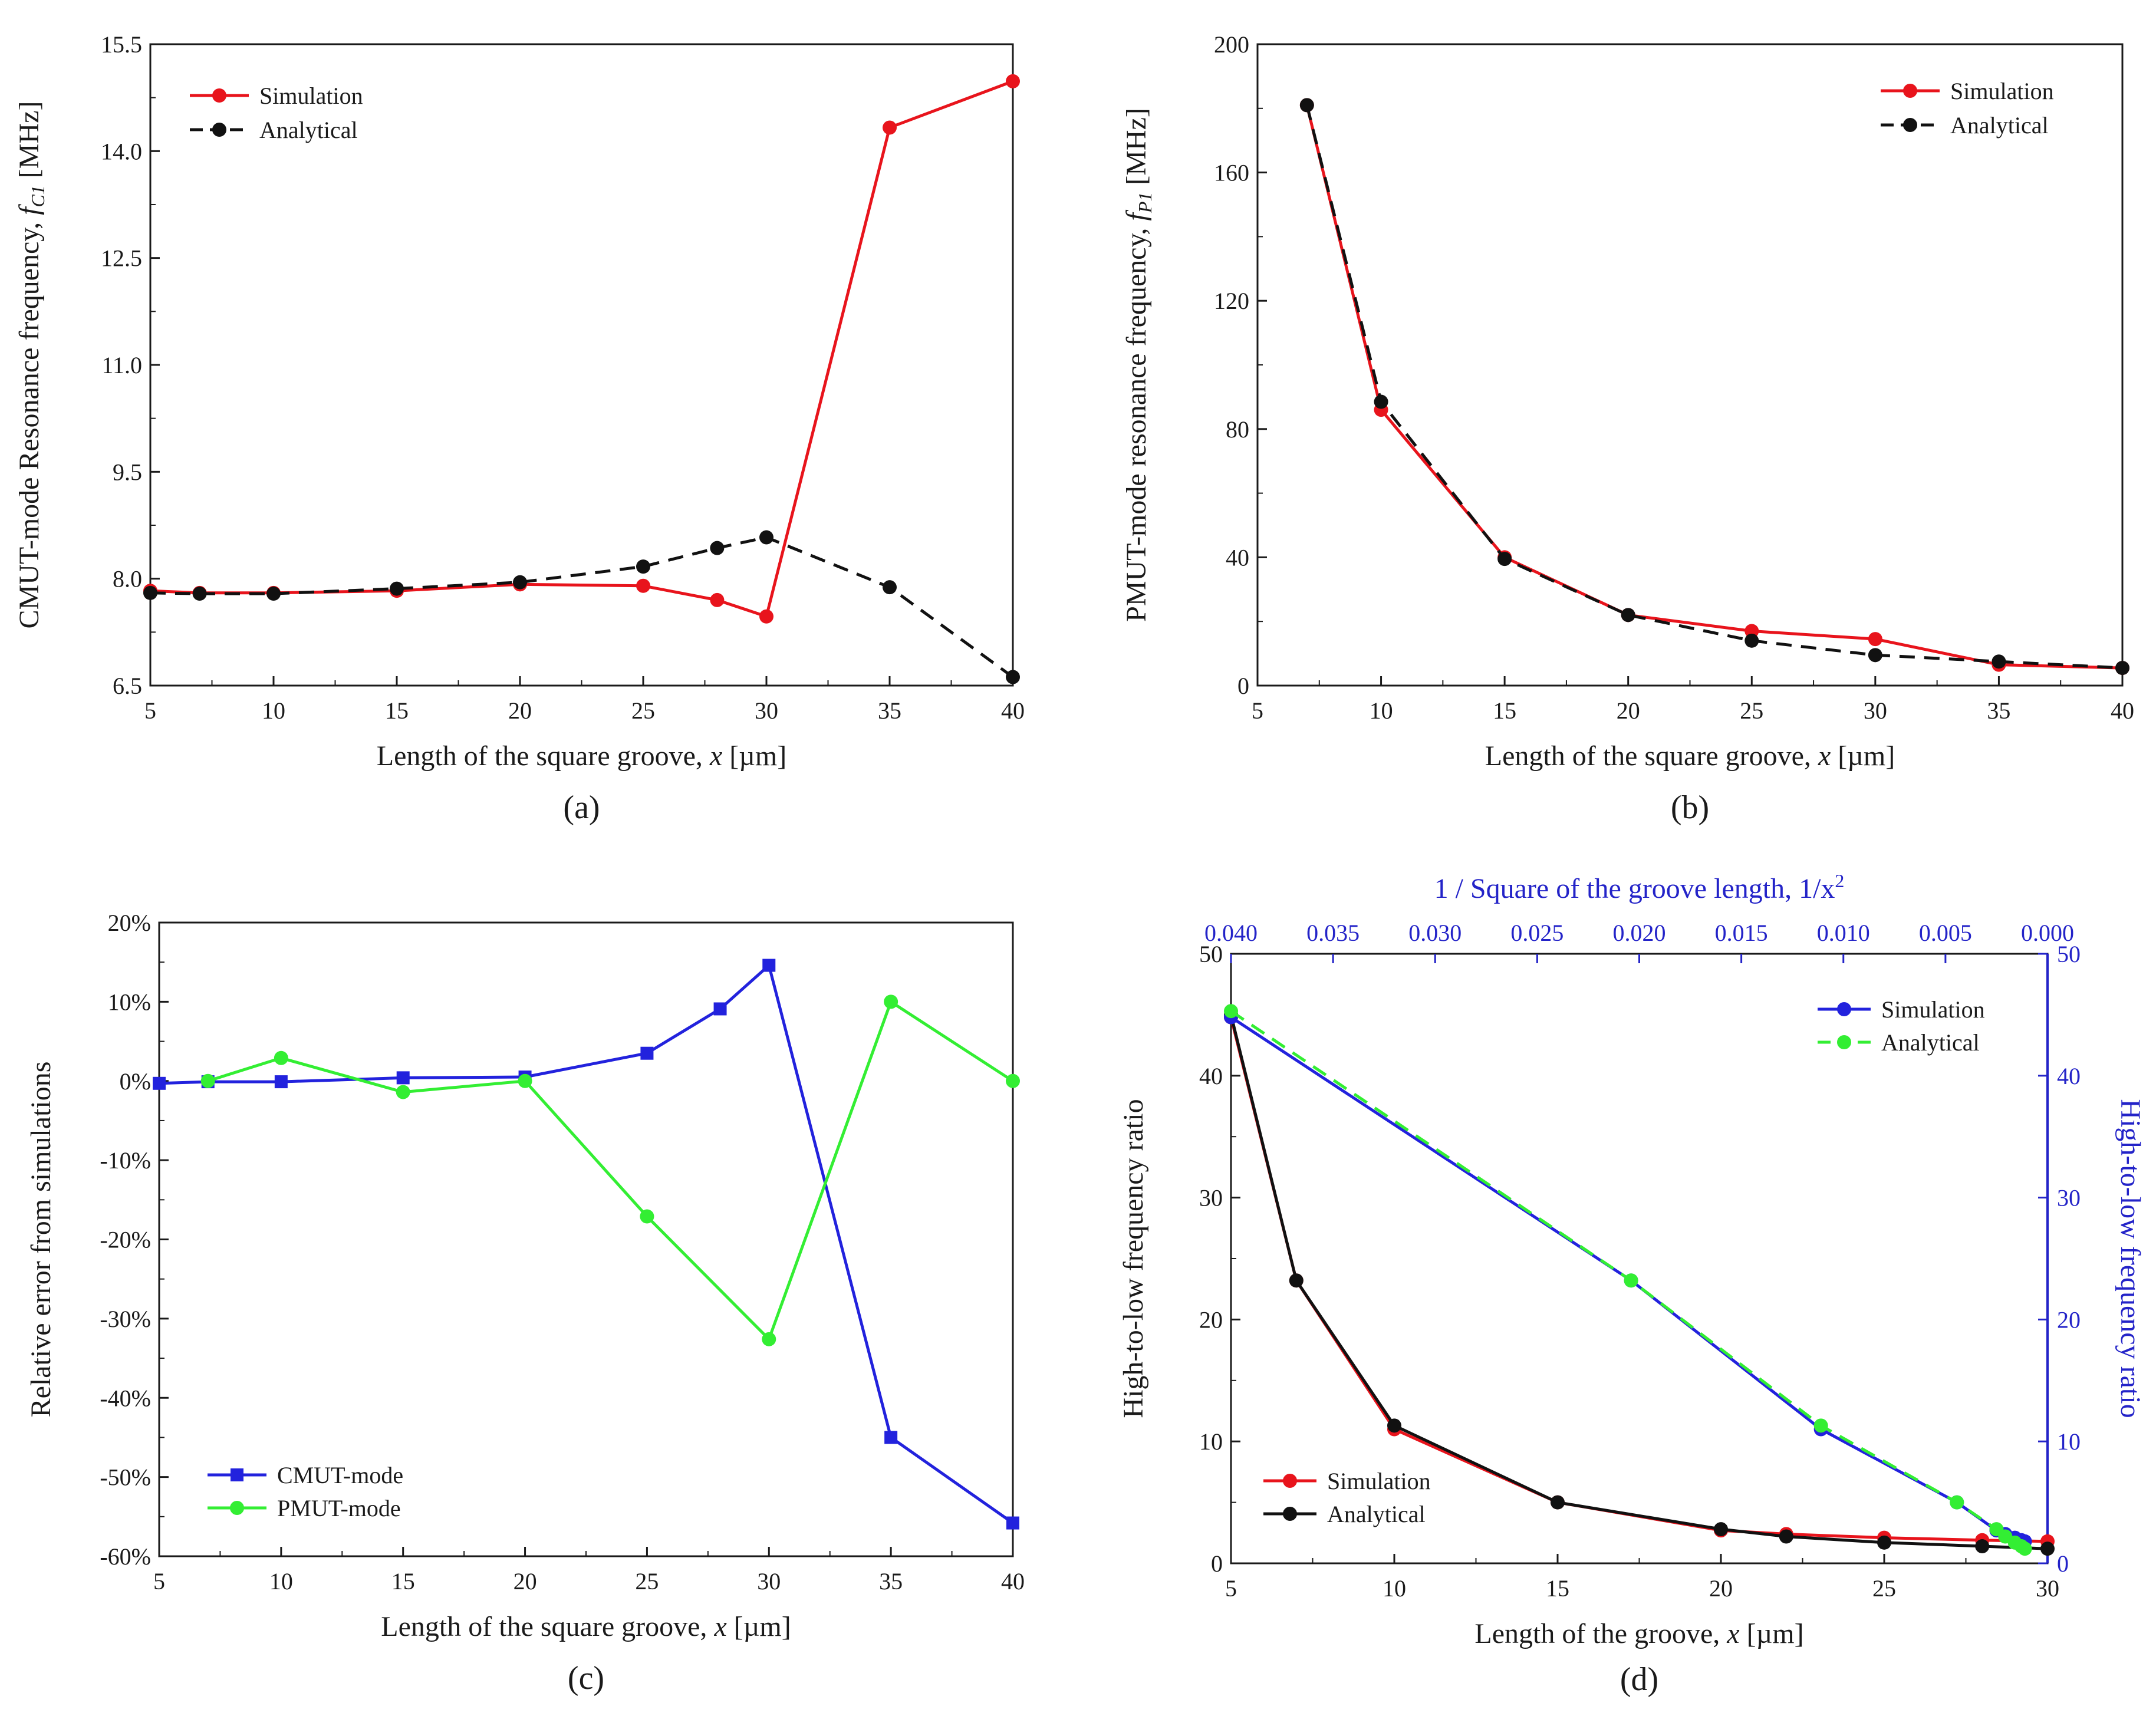  What do you see at coordinates (1232, 44) in the screenshot?
I see `y-tick-label: 200` at bounding box center [1232, 44].